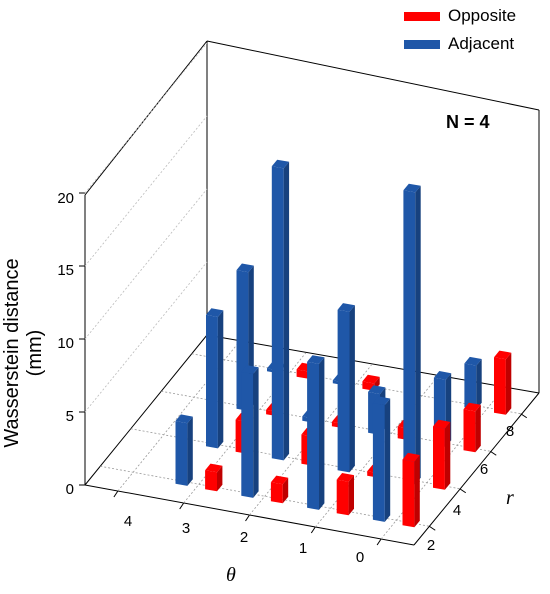 The height and width of the screenshot is (594, 550). Describe the element at coordinates (244, 537) in the screenshot. I see `theta-tick-label: 2` at that location.